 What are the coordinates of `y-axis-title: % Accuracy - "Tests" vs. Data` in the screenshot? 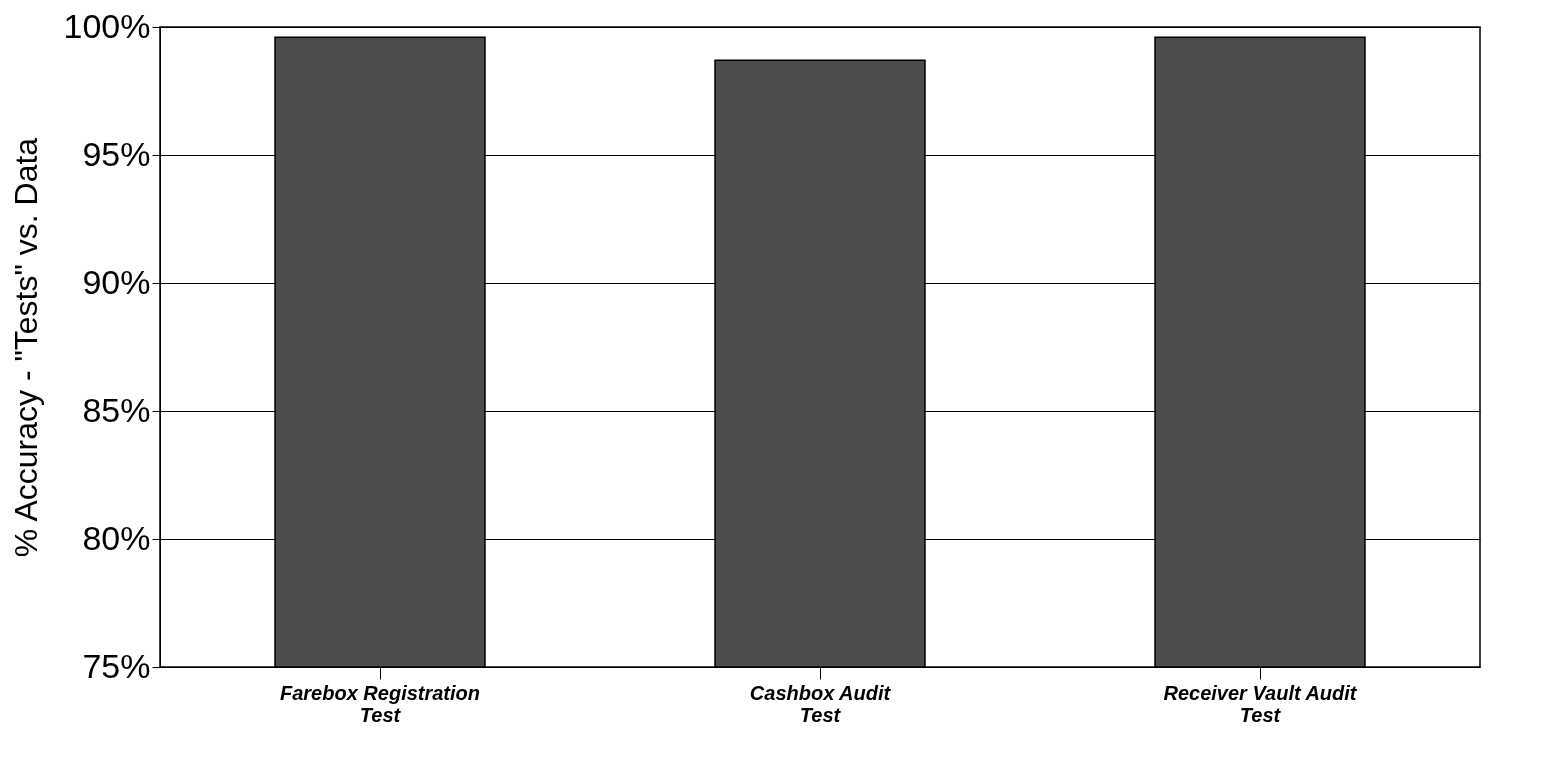 It's located at (25, 347).